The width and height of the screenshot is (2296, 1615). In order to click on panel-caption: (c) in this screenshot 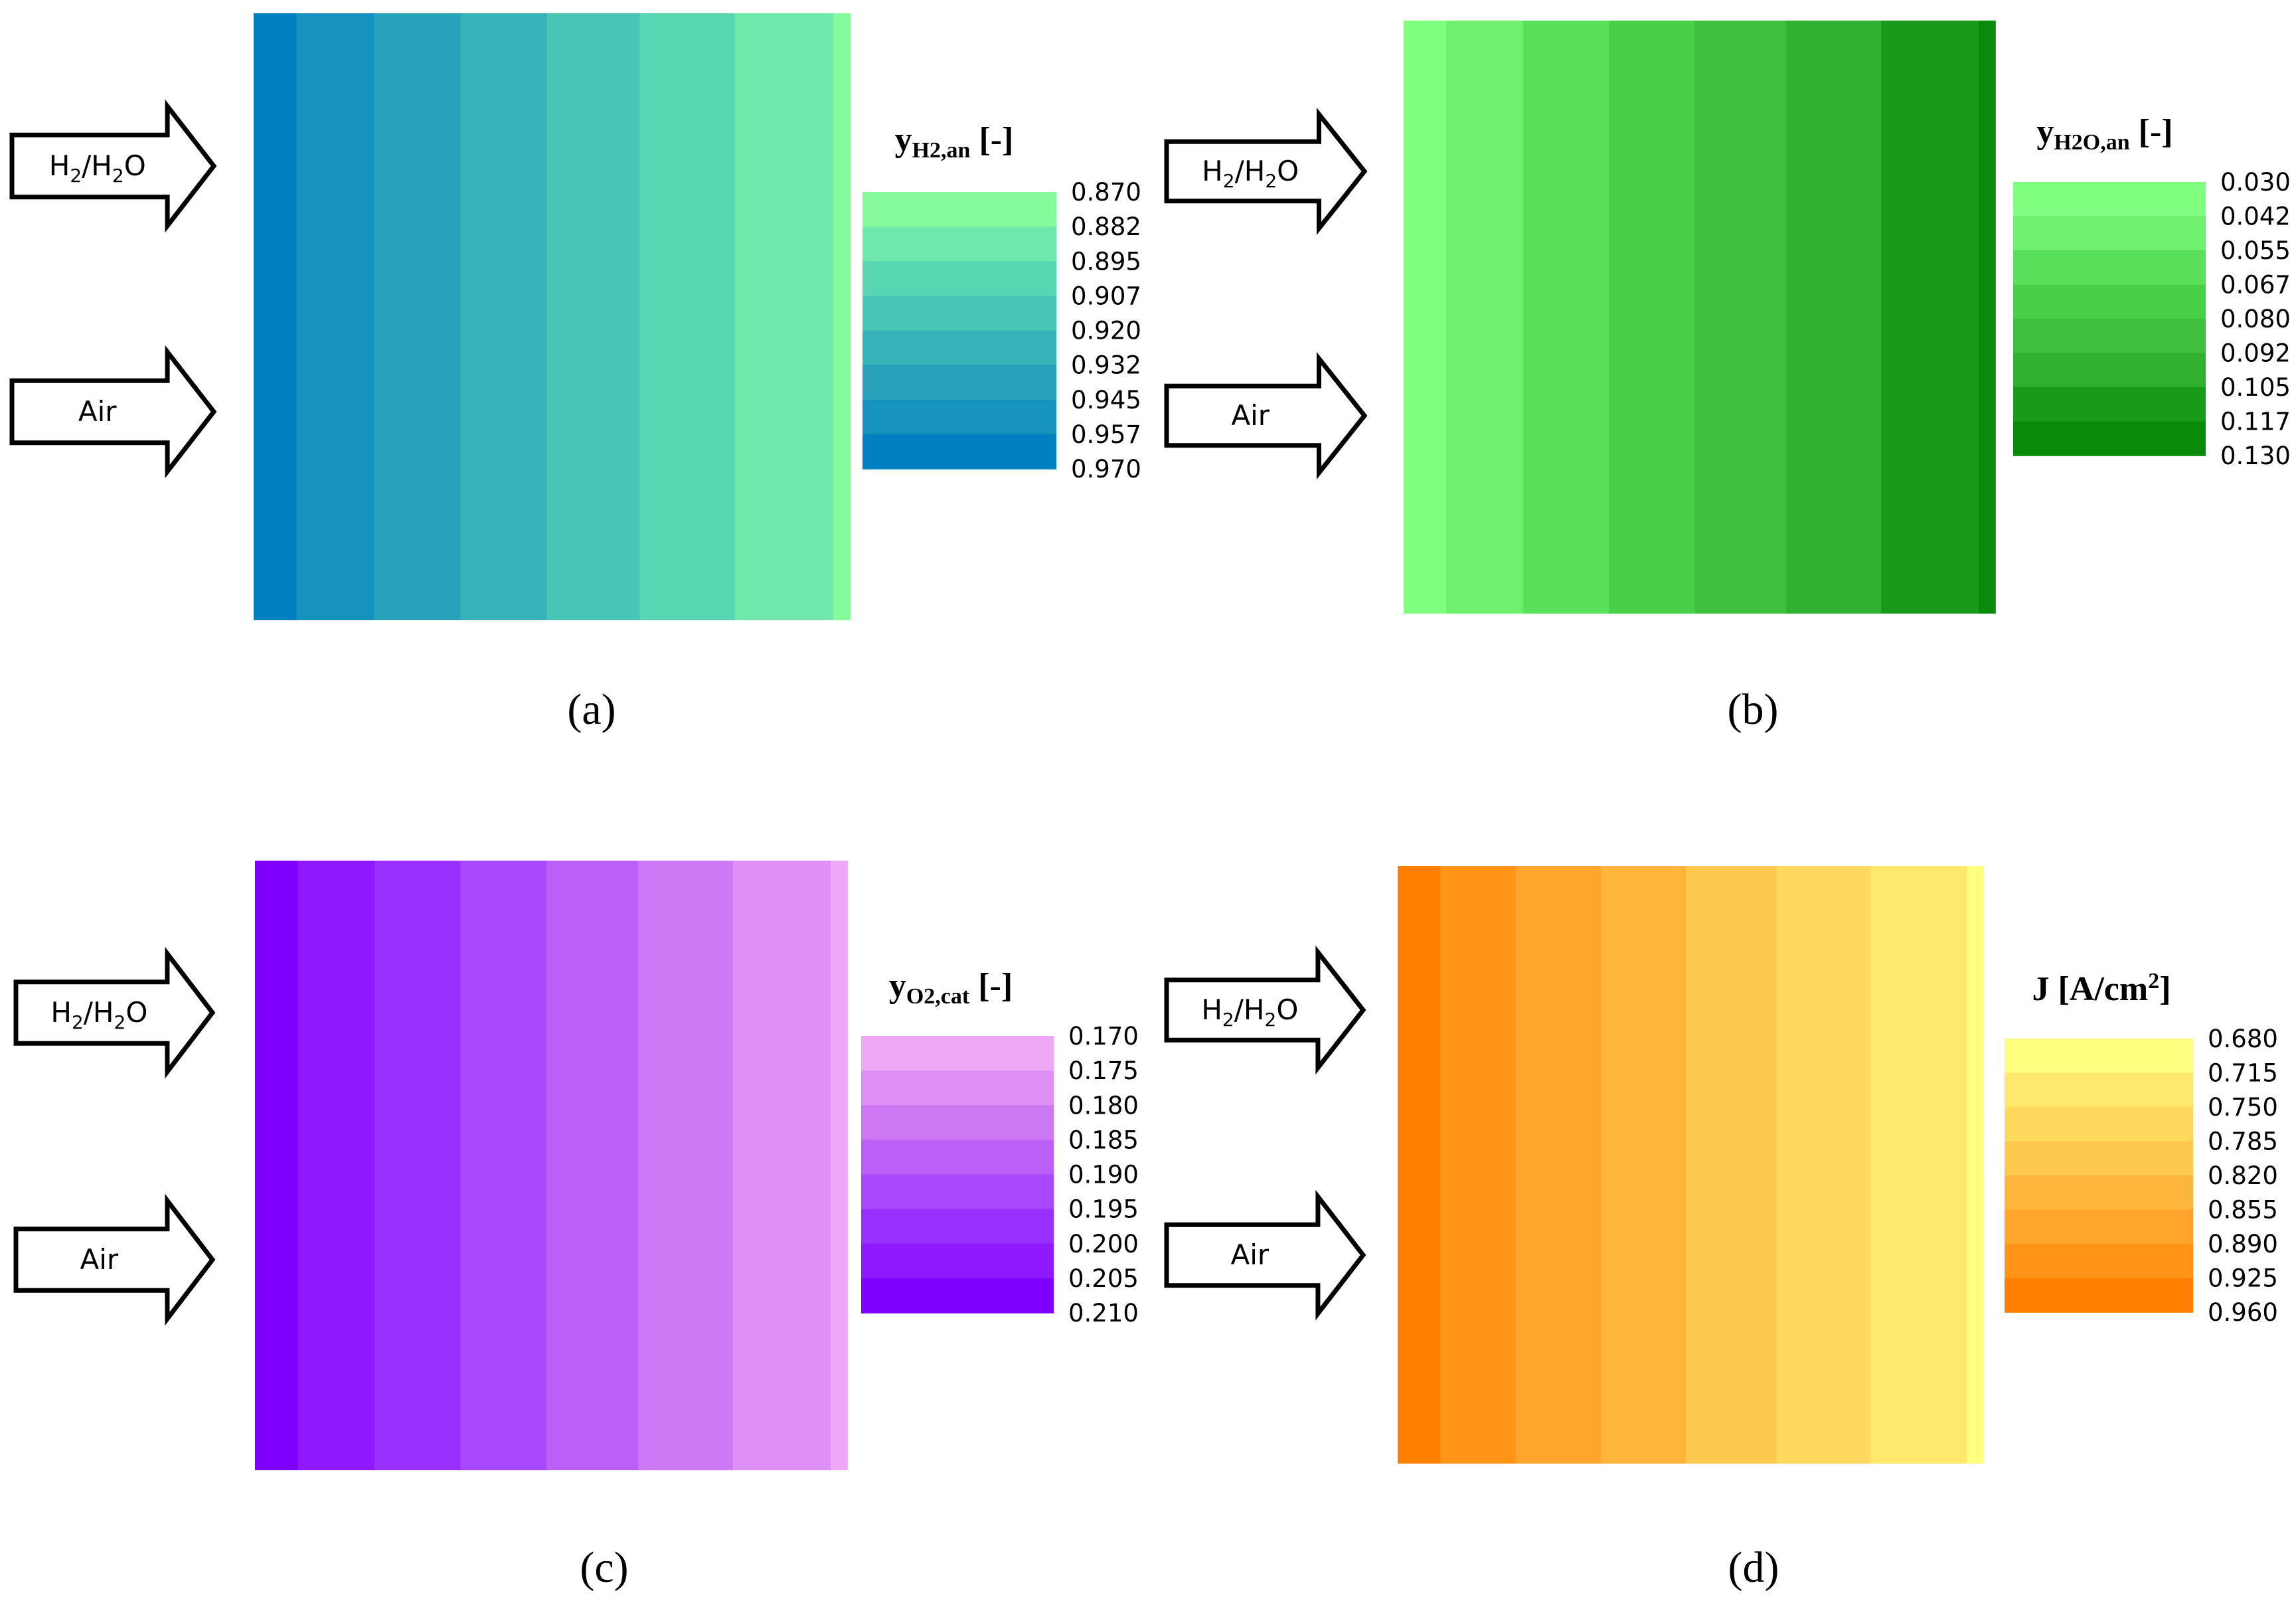, I will do `click(604, 1567)`.